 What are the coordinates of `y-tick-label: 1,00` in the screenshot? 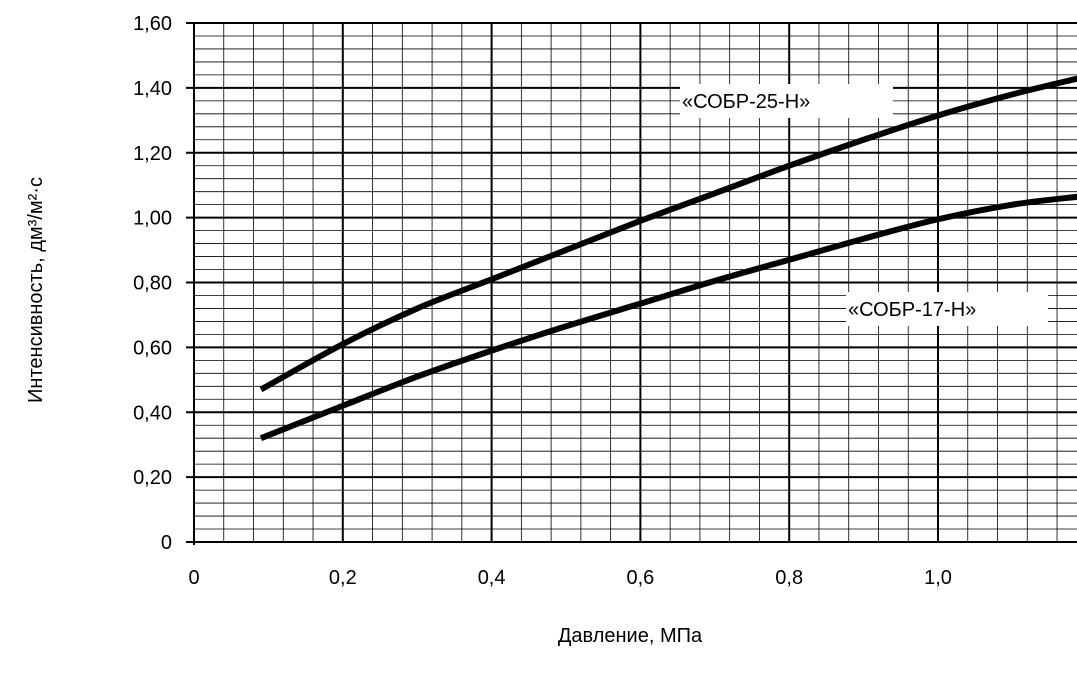 It's located at (152, 219).